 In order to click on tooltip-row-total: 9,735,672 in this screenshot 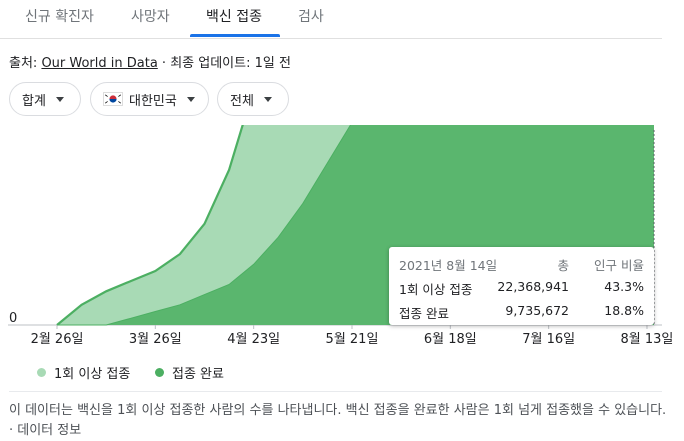, I will do `click(537, 310)`.